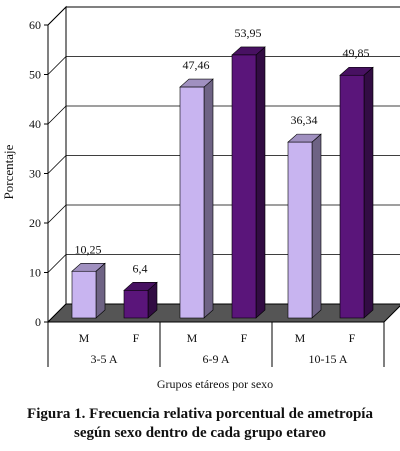 This screenshot has height=451, width=400. What do you see at coordinates (215, 384) in the screenshot?
I see `x-axis-label: Grupos etáreos por sexo` at bounding box center [215, 384].